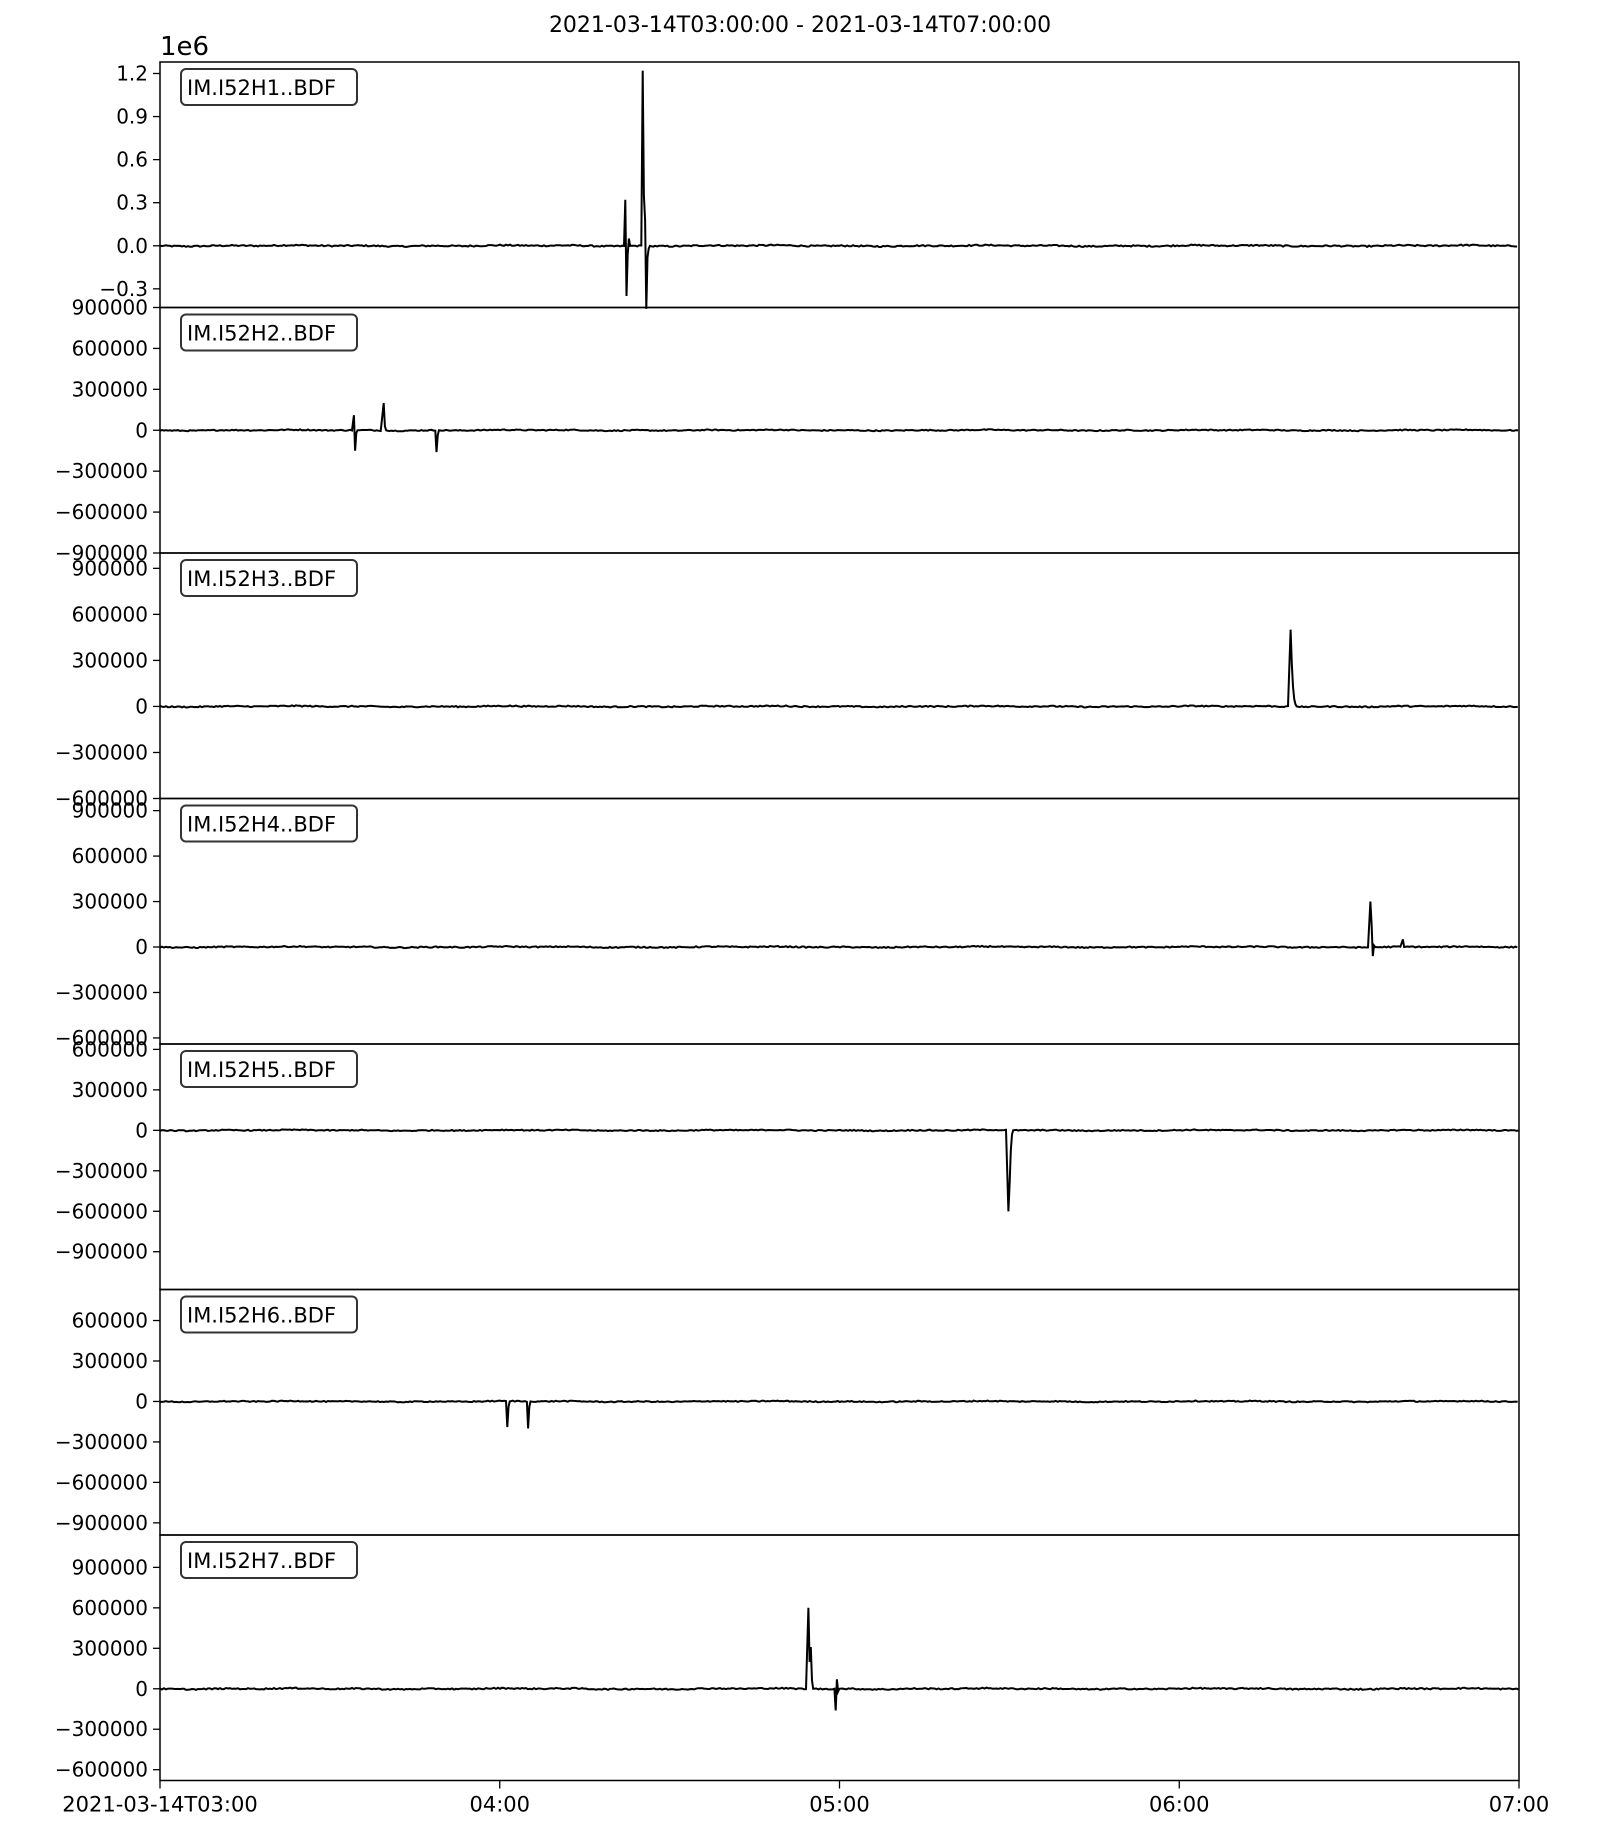 The width and height of the screenshot is (1600, 1823). What do you see at coordinates (132, 203) in the screenshot?
I see `y-tick-label: 0.3` at bounding box center [132, 203].